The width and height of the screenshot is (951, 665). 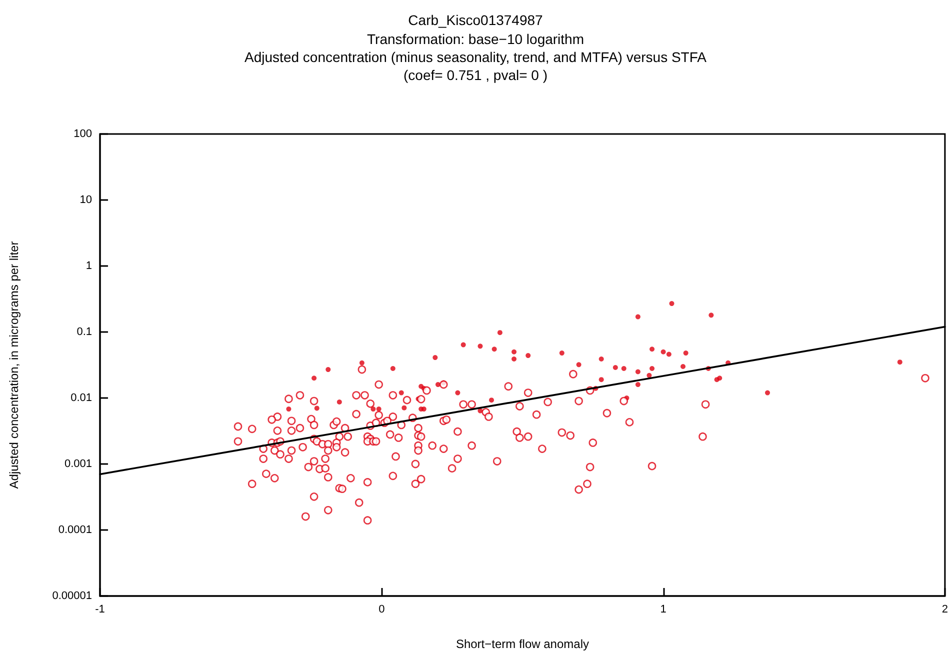 What do you see at coordinates (381, 610) in the screenshot?
I see `x-tick-label: 0` at bounding box center [381, 610].